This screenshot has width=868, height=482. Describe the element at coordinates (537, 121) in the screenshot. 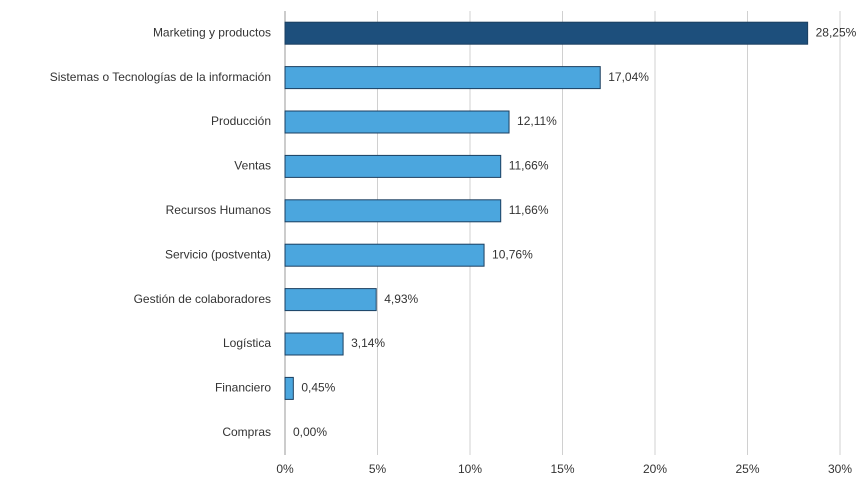

I see `value-label: 12,11%` at that location.